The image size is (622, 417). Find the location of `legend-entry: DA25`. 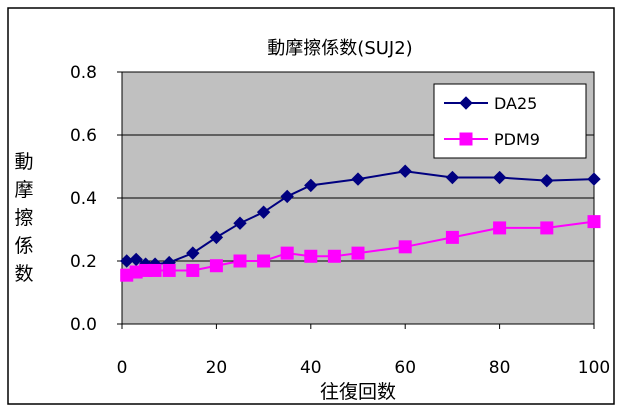

legend-entry: DA25 is located at coordinates (490, 103).